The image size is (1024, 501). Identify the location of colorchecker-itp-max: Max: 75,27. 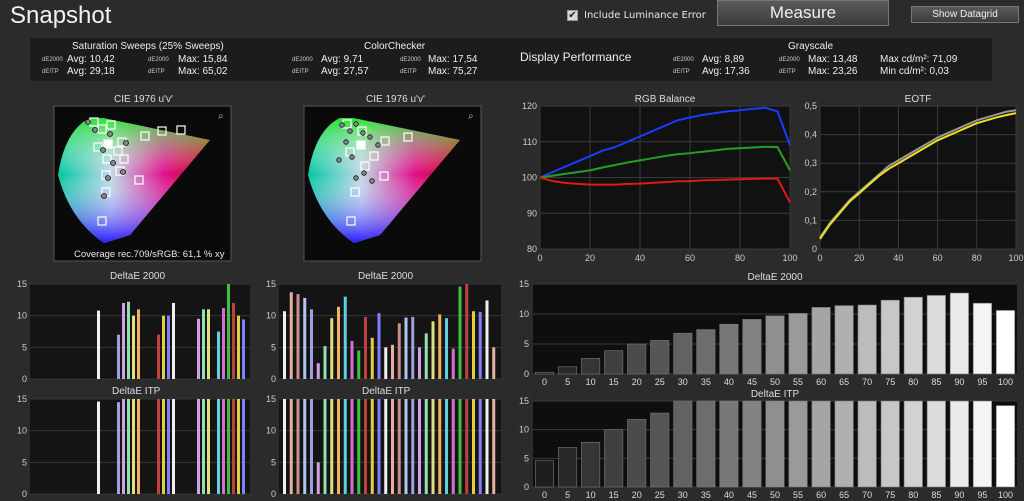
(453, 71).